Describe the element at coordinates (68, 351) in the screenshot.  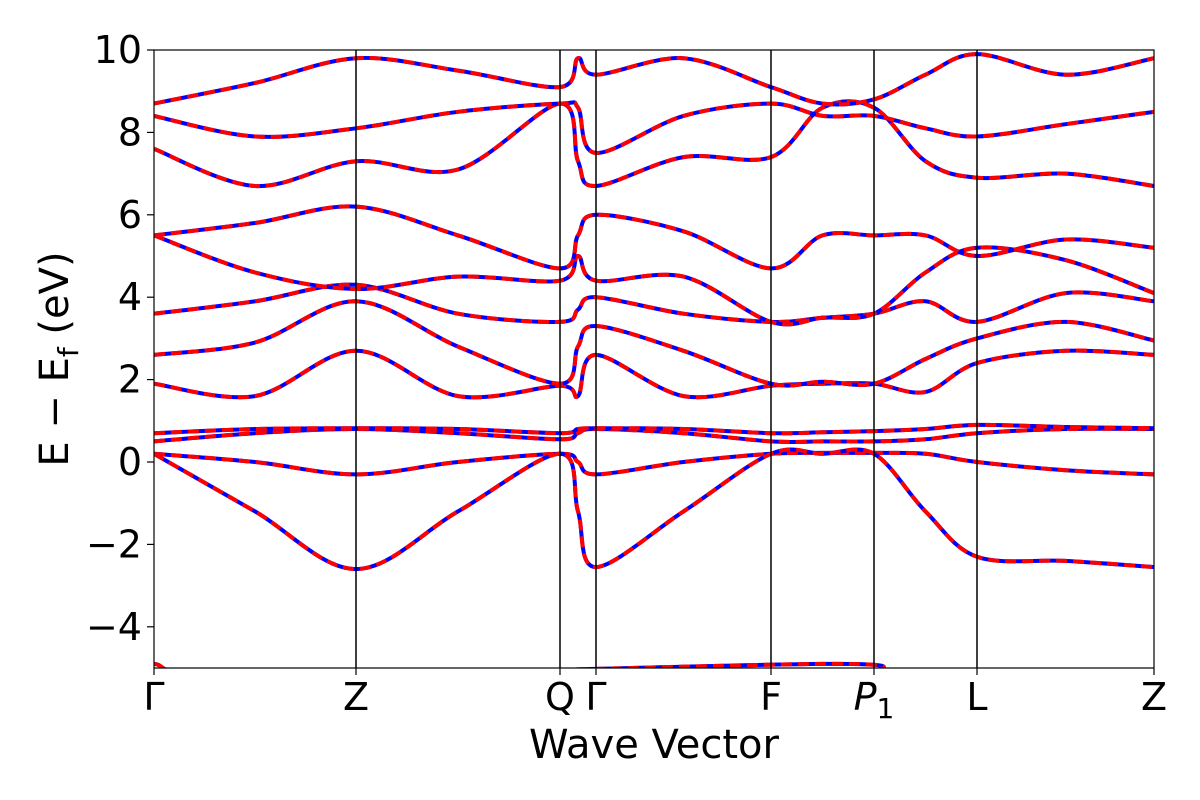
I see `y-axis-title-subscript: f` at that location.